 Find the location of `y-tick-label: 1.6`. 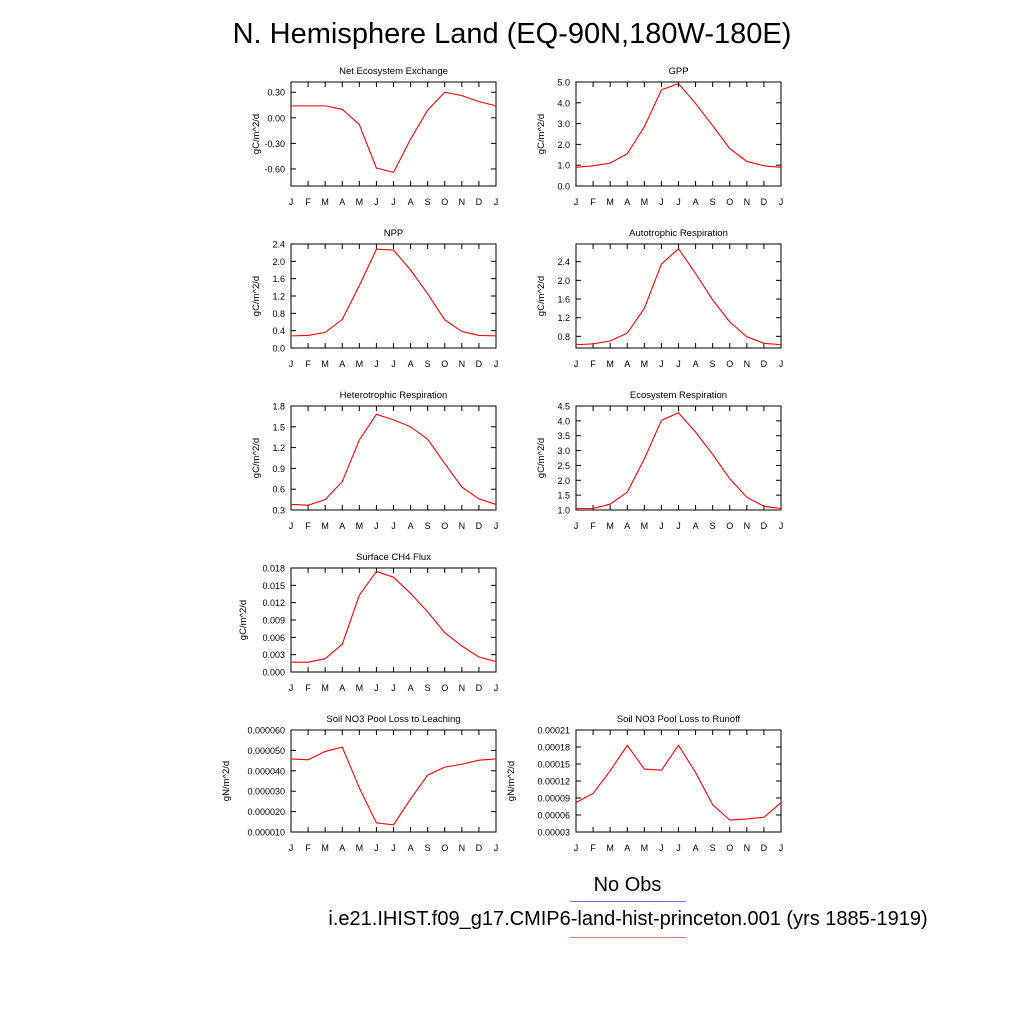

y-tick-label: 1.6 is located at coordinates (563, 300).